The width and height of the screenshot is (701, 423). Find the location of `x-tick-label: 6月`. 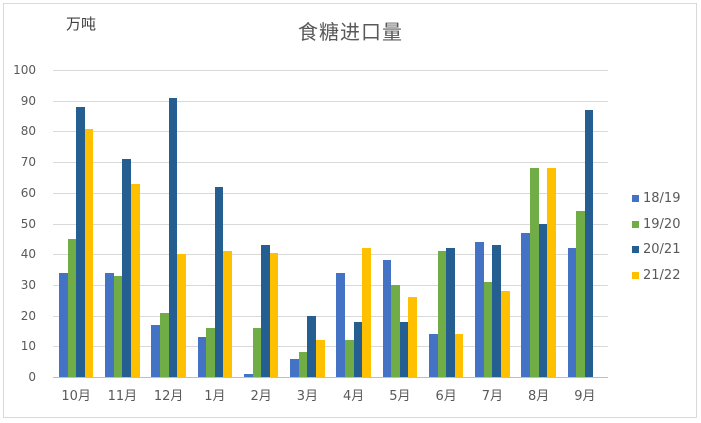

x-tick-label: 6月 is located at coordinates (446, 396).